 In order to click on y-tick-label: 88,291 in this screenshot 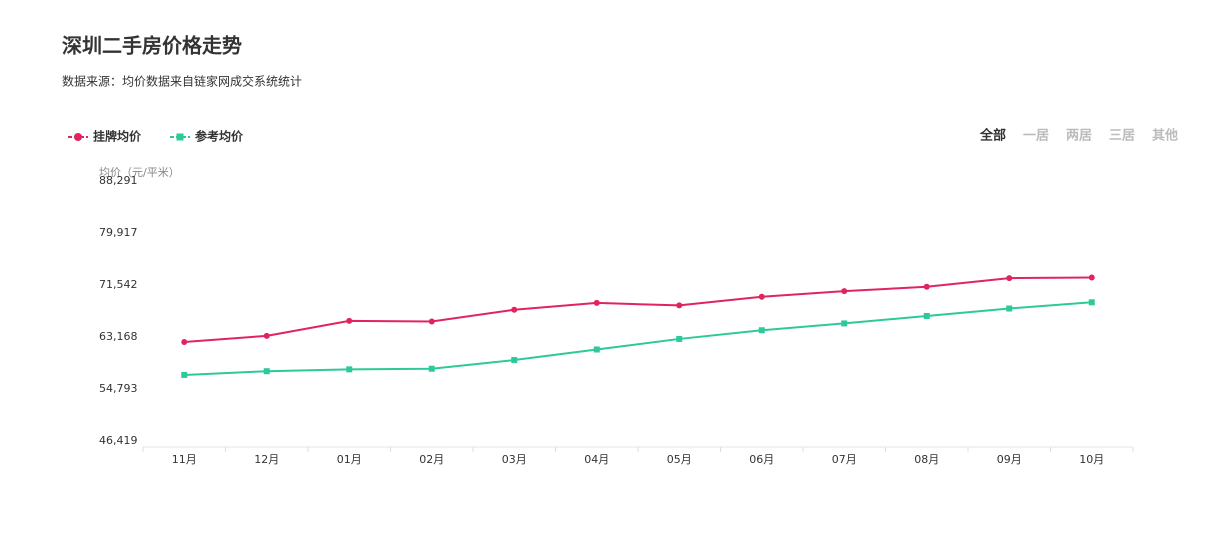, I will do `click(118, 180)`.